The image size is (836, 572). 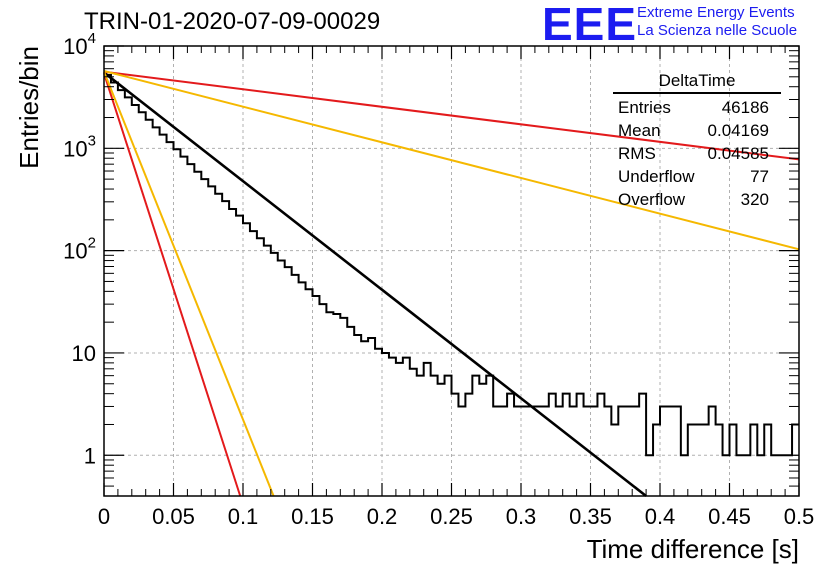 I want to click on stats-value: 0.04169, so click(x=738, y=130).